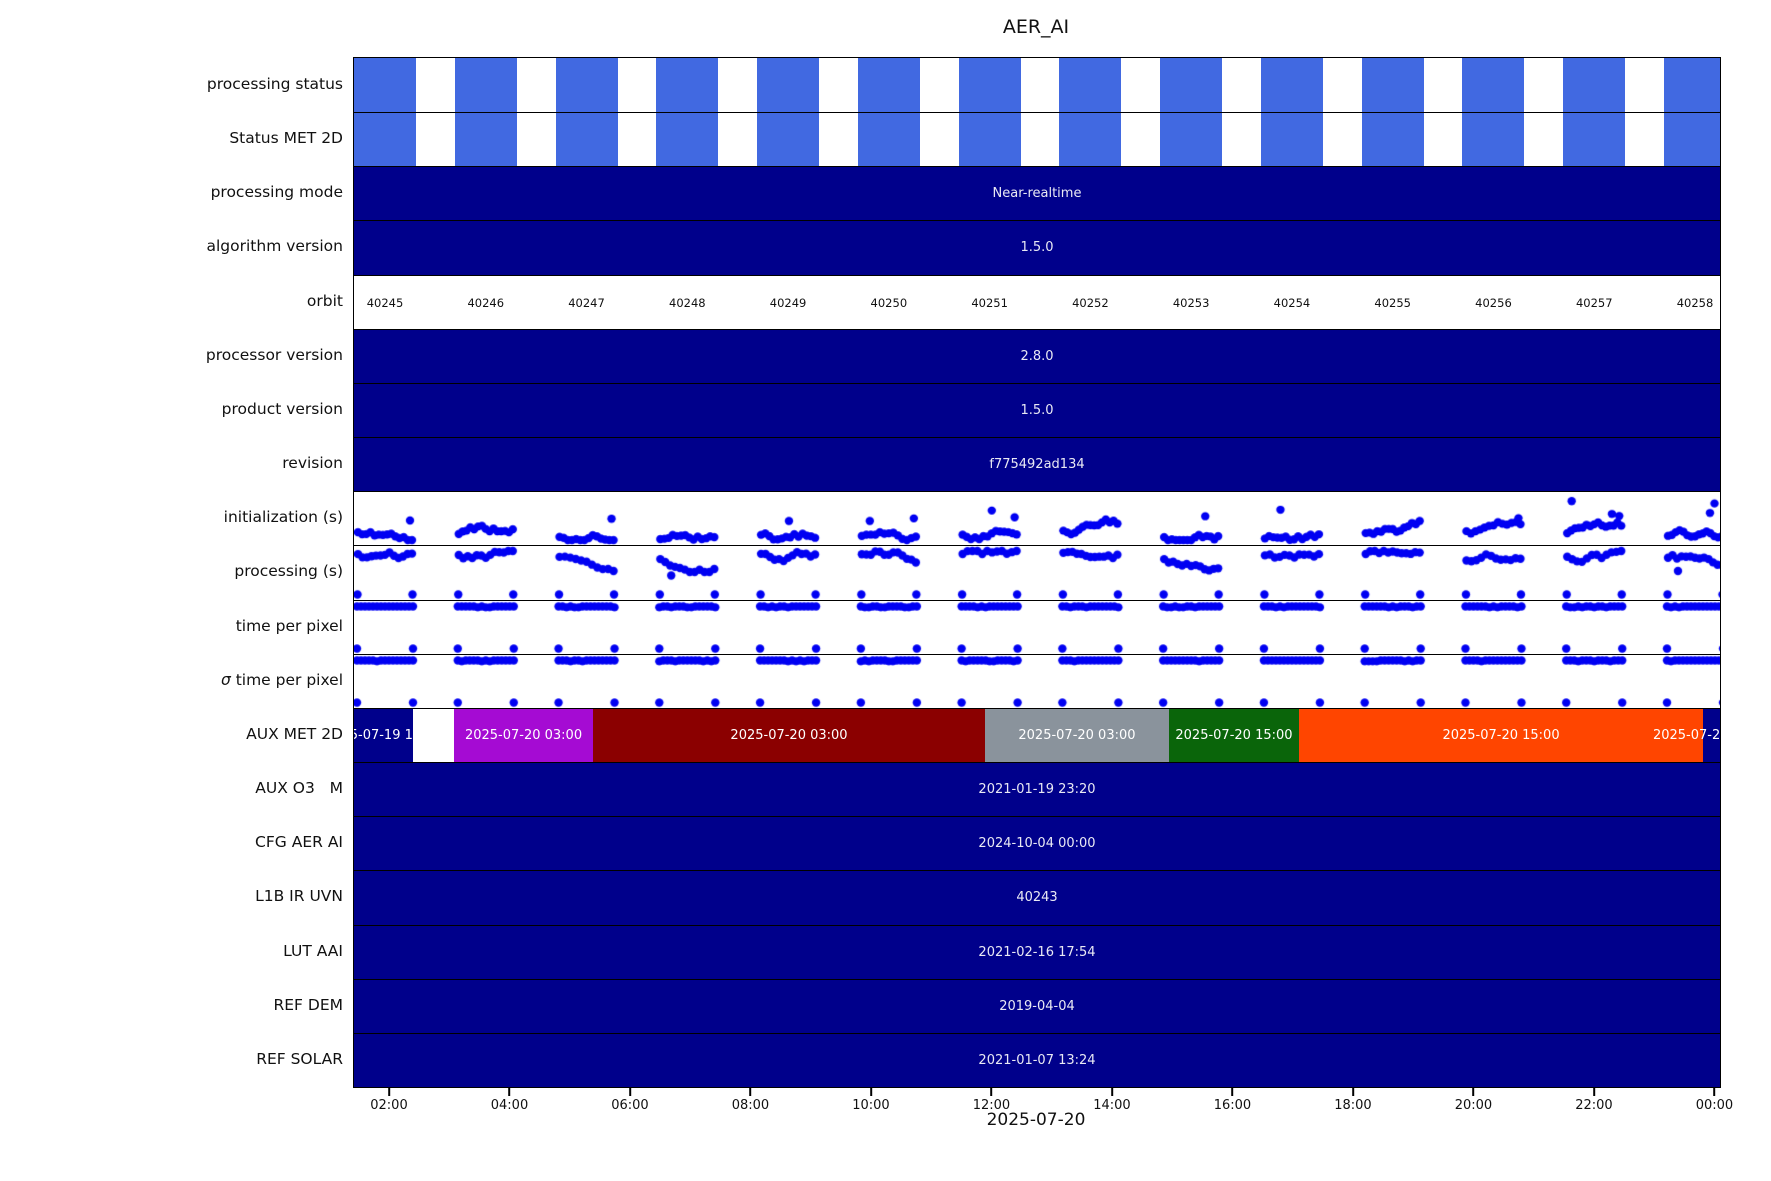 The height and width of the screenshot is (1181, 1771). I want to click on orbit-number: 40255, so click(1392, 302).